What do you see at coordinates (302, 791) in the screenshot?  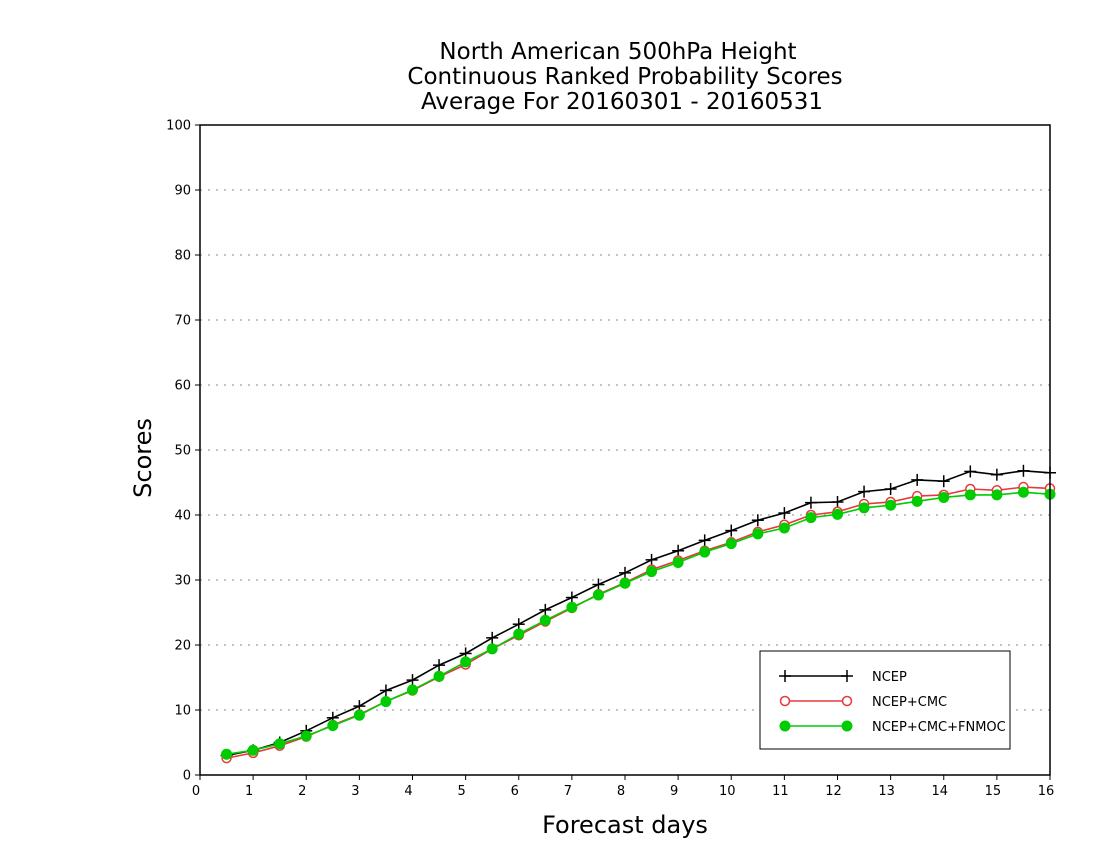 I see `x-tick-label: 2` at bounding box center [302, 791].